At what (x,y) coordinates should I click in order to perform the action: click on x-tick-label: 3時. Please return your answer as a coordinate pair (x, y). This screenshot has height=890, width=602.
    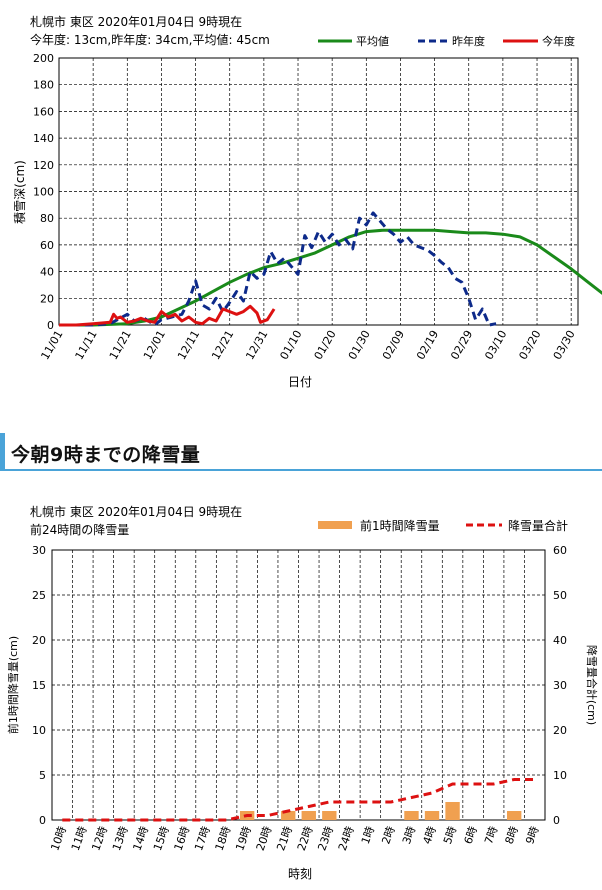
    Looking at the image, I should click on (409, 835).